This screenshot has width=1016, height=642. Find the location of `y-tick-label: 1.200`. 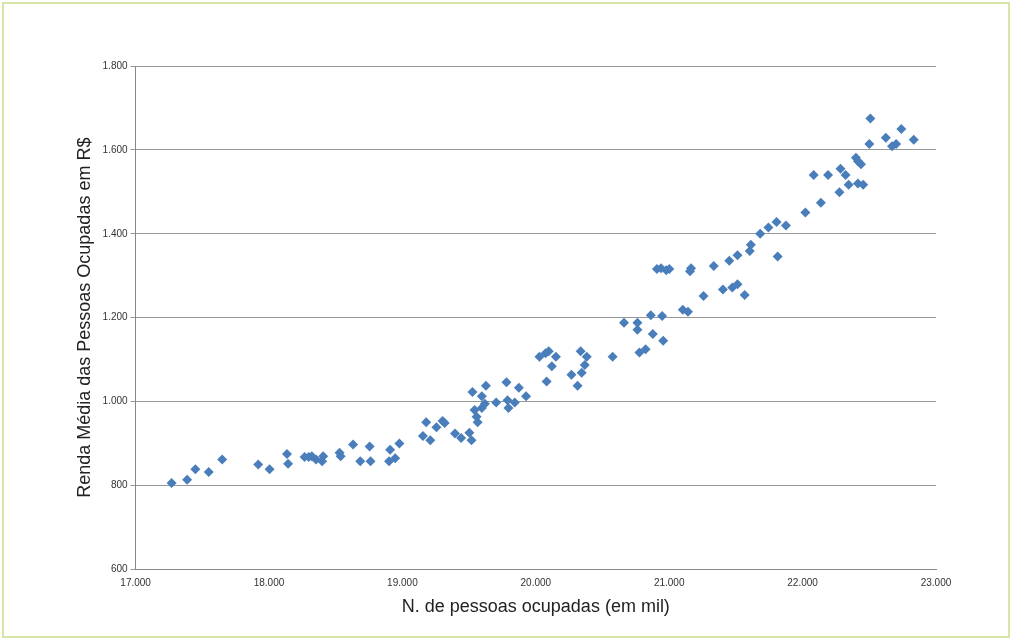

y-tick-label: 1.200 is located at coordinates (115, 317).